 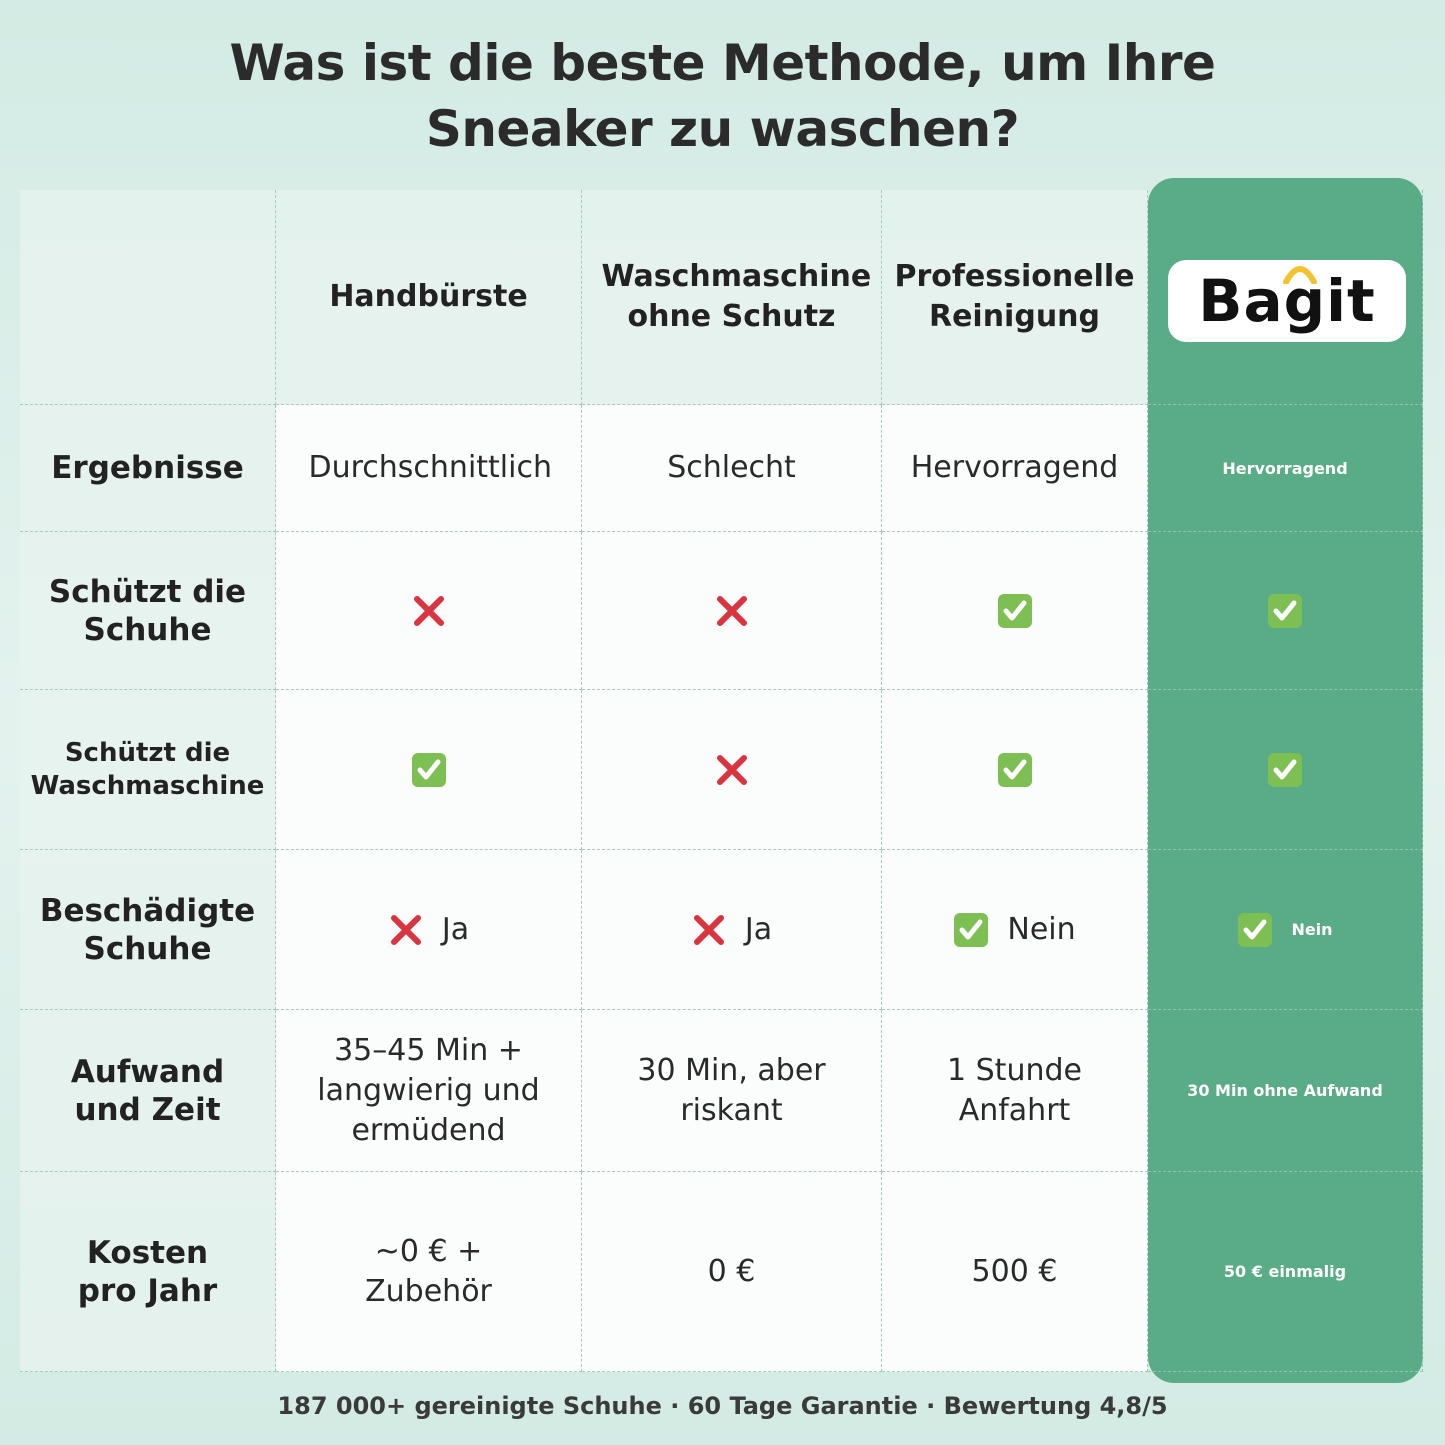 I want to click on cell-content: 30 Min, aber riskant, so click(x=732, y=1091).